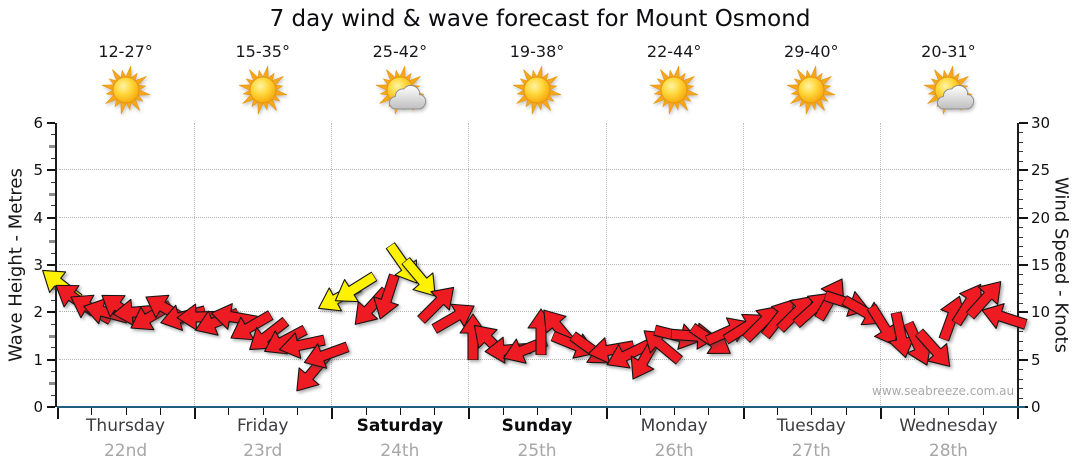  What do you see at coordinates (400, 451) in the screenshot?
I see `date-label: 24th` at bounding box center [400, 451].